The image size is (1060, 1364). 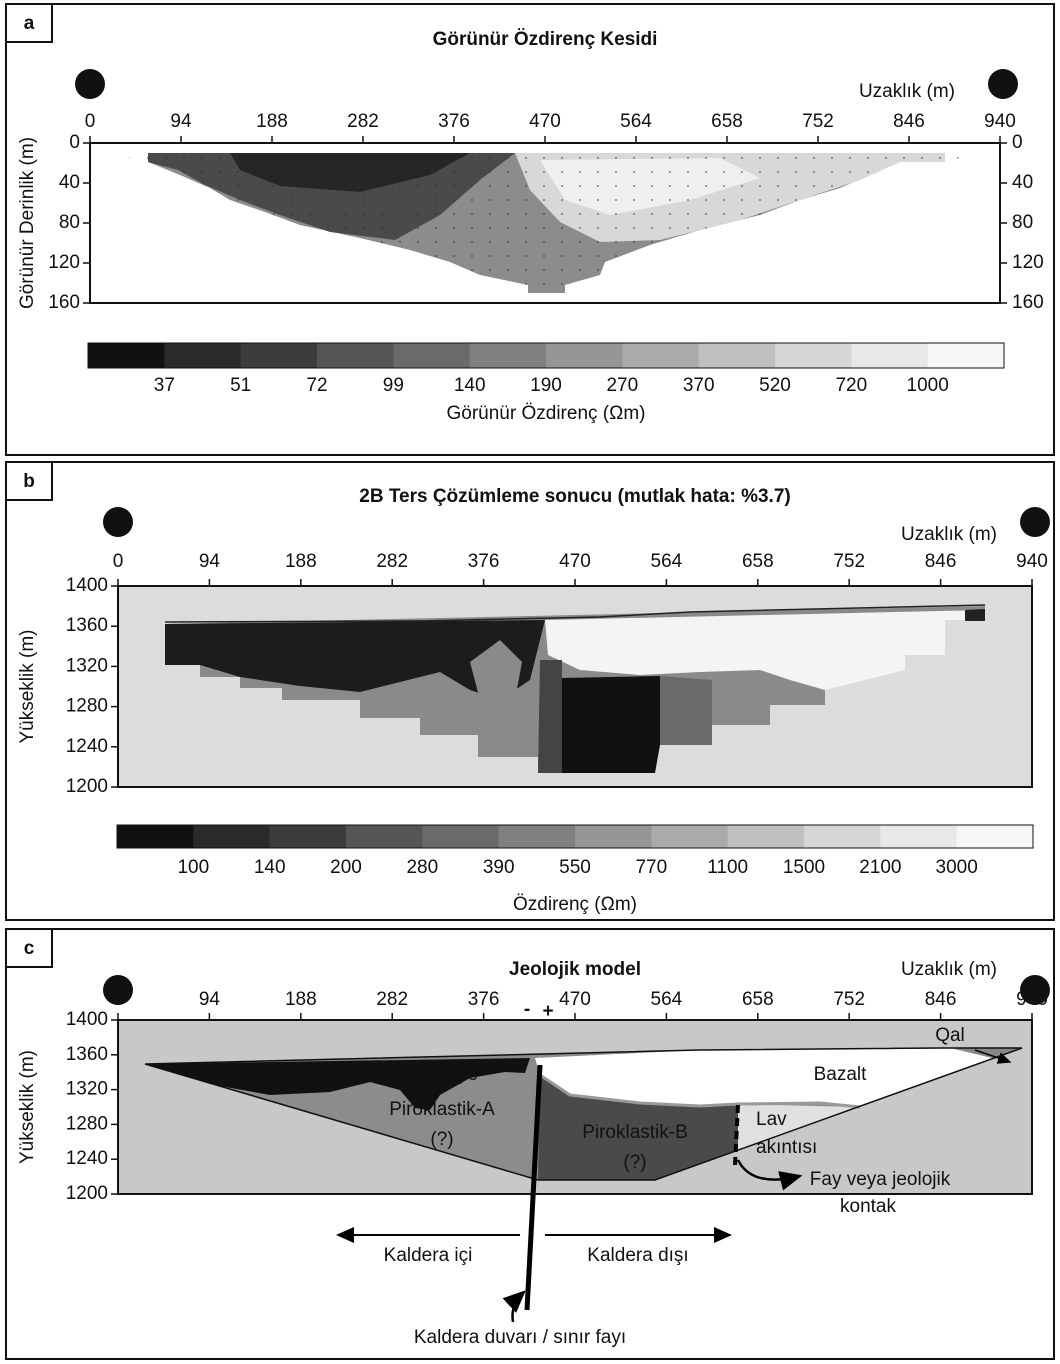 I want to click on profile-end-label: B, so click(x=1035, y=990).